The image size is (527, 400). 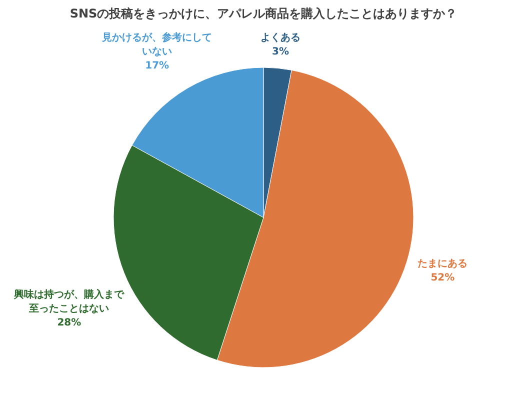 I want to click on slice-label: 興味は持つが、購入まで至ったことはない, so click(x=69, y=301).